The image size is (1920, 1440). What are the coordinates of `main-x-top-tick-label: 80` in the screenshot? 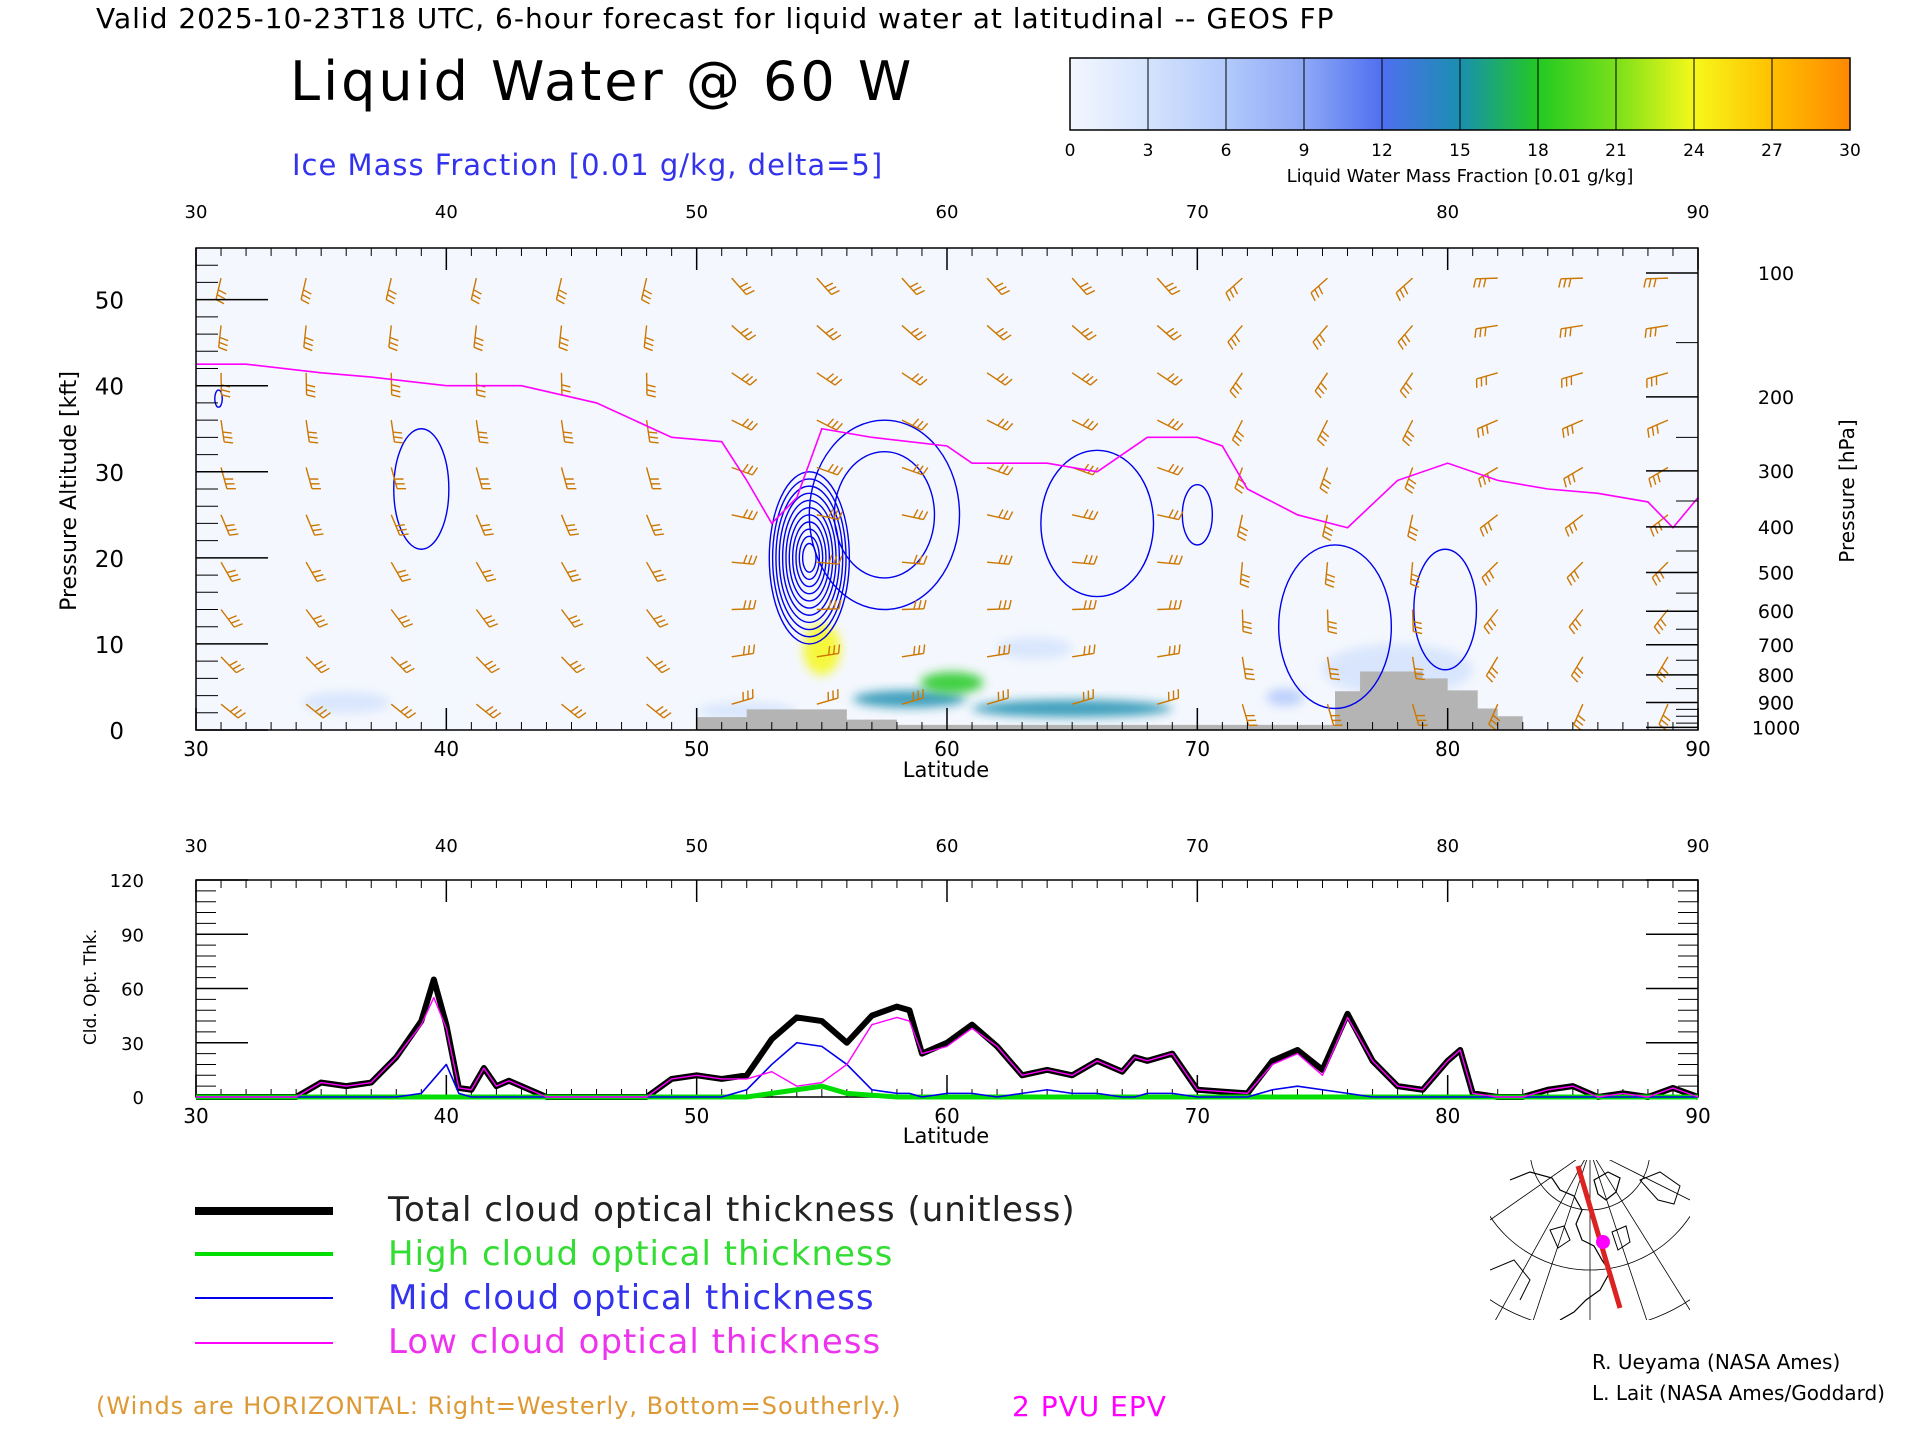 It's located at (1447, 212).